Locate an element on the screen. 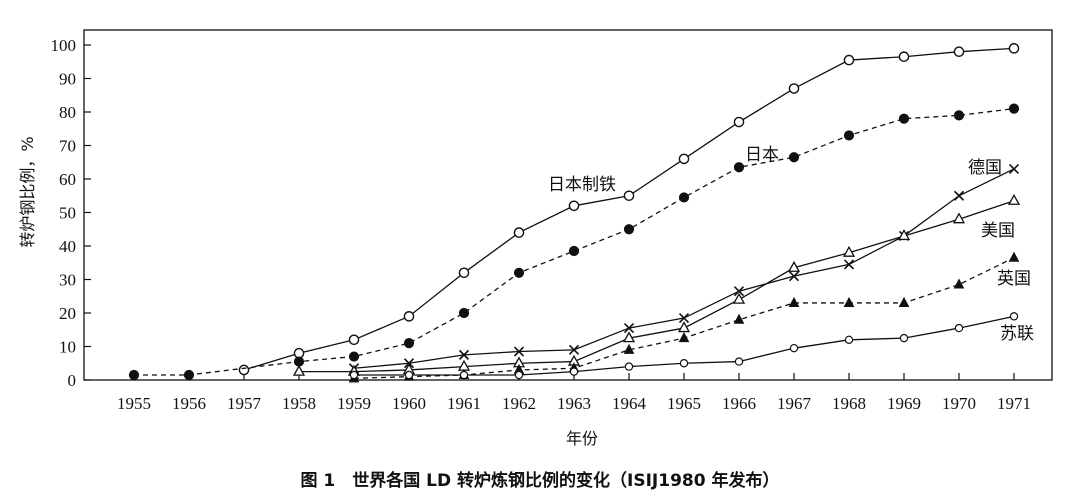 This screenshot has height=503, width=1080. y-tick-label: 100 is located at coordinates (64, 45).